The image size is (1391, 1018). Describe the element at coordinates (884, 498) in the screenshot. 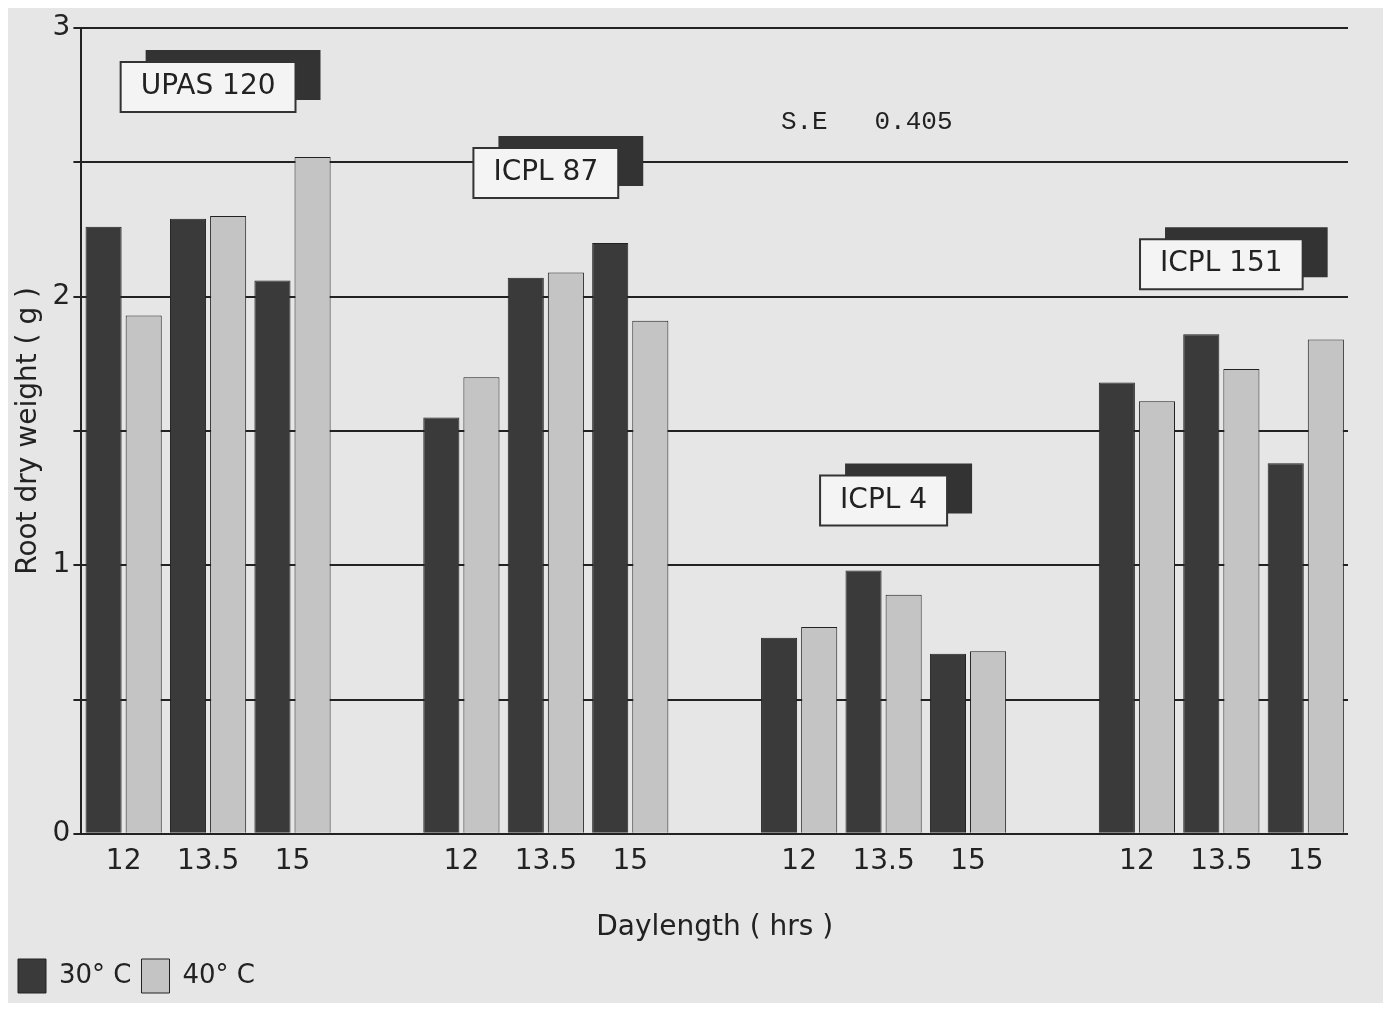

I see `annotation: ICPL 4` at that location.